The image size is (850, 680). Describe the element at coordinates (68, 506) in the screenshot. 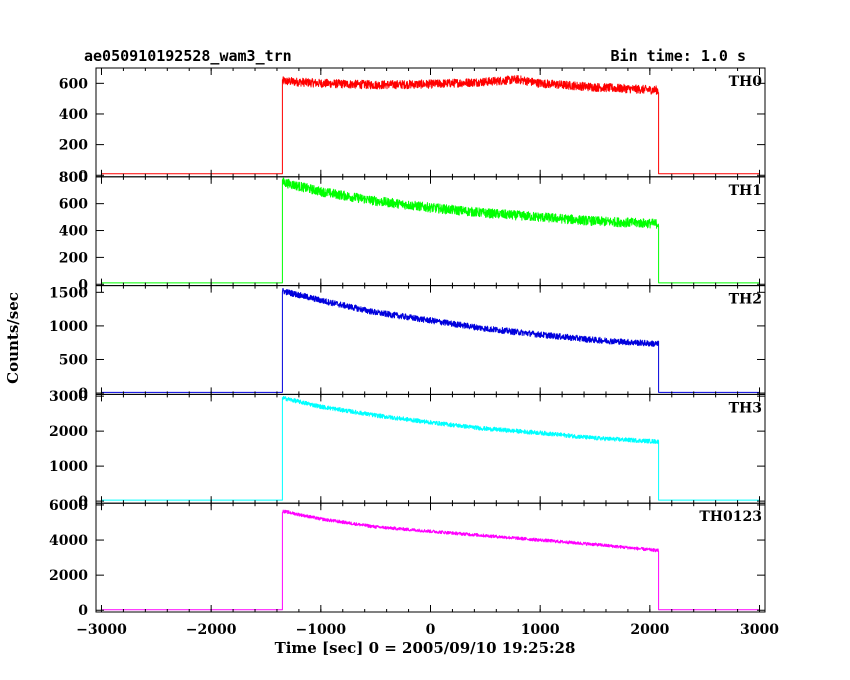

I see `y-tick-label: 6000` at that location.